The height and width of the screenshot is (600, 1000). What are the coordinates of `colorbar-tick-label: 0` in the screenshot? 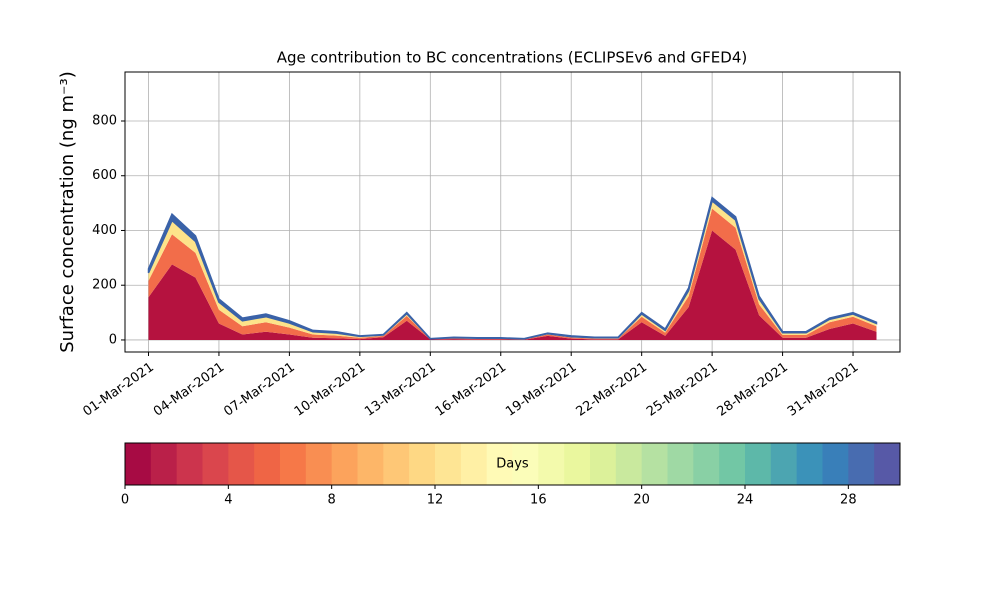 It's located at (125, 500).